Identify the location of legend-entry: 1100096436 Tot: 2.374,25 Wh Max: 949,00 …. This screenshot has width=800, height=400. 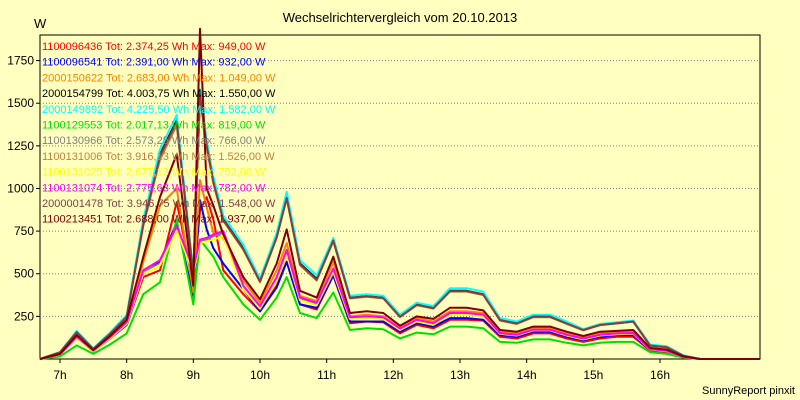
(154, 47).